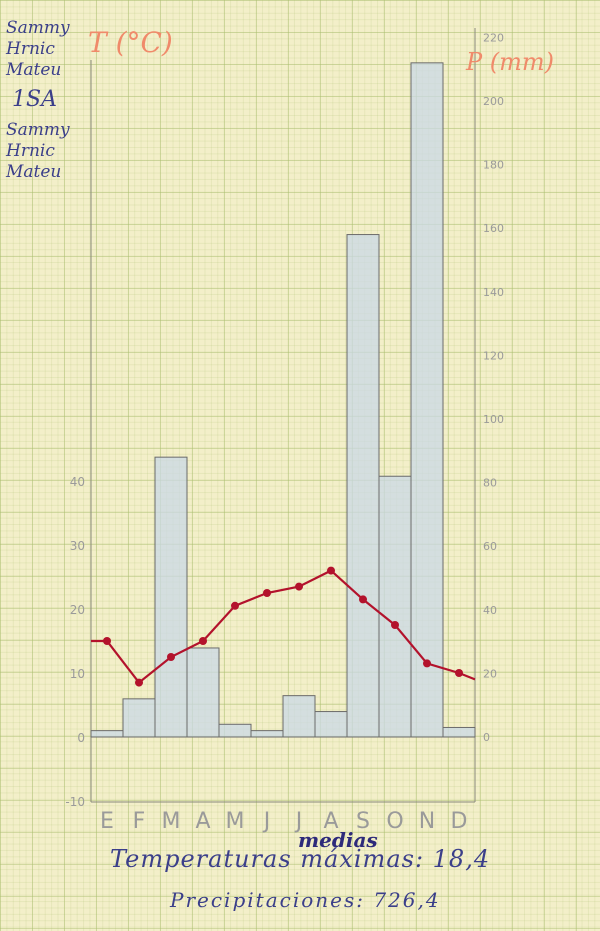  Describe the element at coordinates (139, 821) in the screenshot. I see `month-tick-label: F` at that location.